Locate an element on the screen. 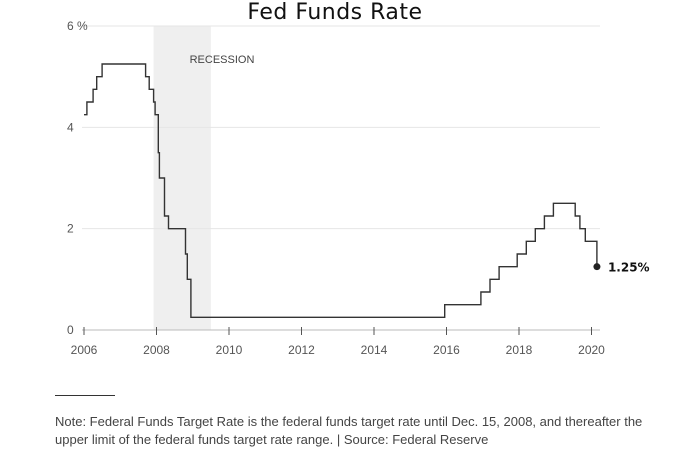 The width and height of the screenshot is (678, 468). x-tick-label: 2016 is located at coordinates (446, 350).